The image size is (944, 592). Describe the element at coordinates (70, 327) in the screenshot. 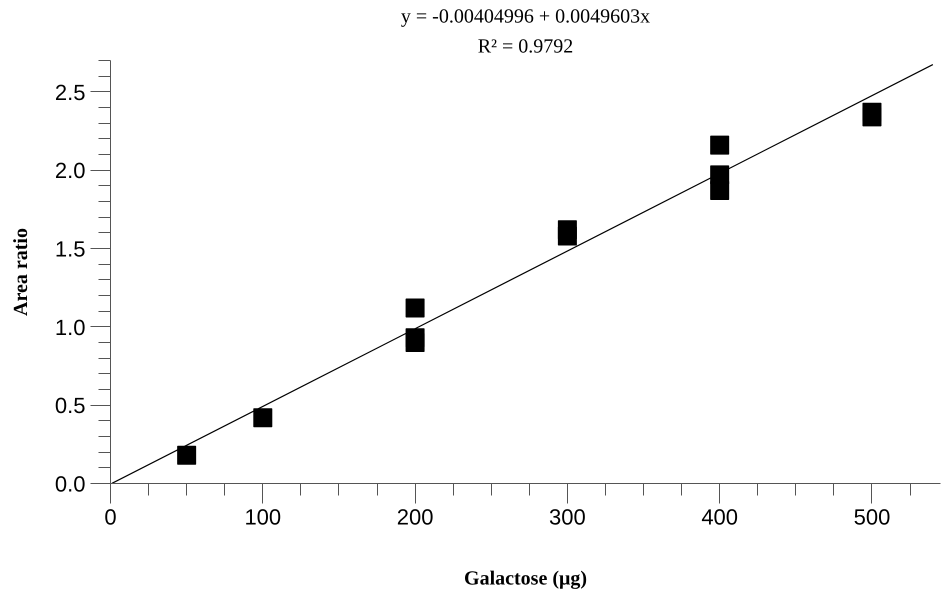

I see `y-tick-label: 1.0` at that location.